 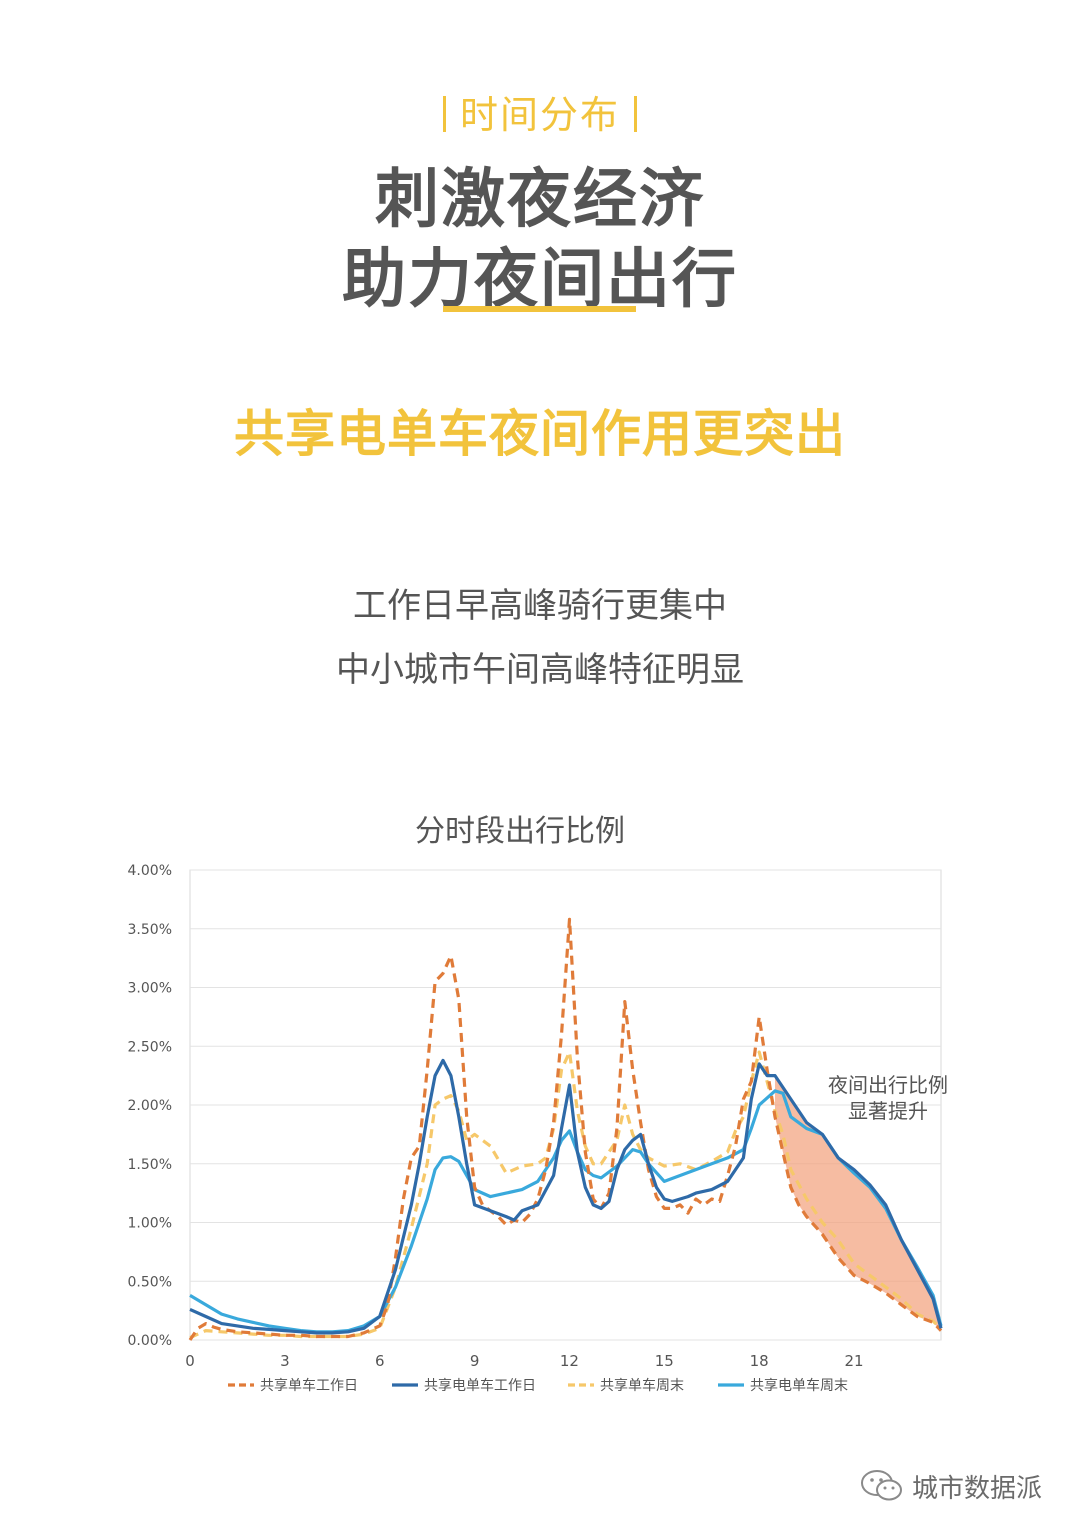 I want to click on section-tag-text: 时间分布, so click(x=539, y=115).